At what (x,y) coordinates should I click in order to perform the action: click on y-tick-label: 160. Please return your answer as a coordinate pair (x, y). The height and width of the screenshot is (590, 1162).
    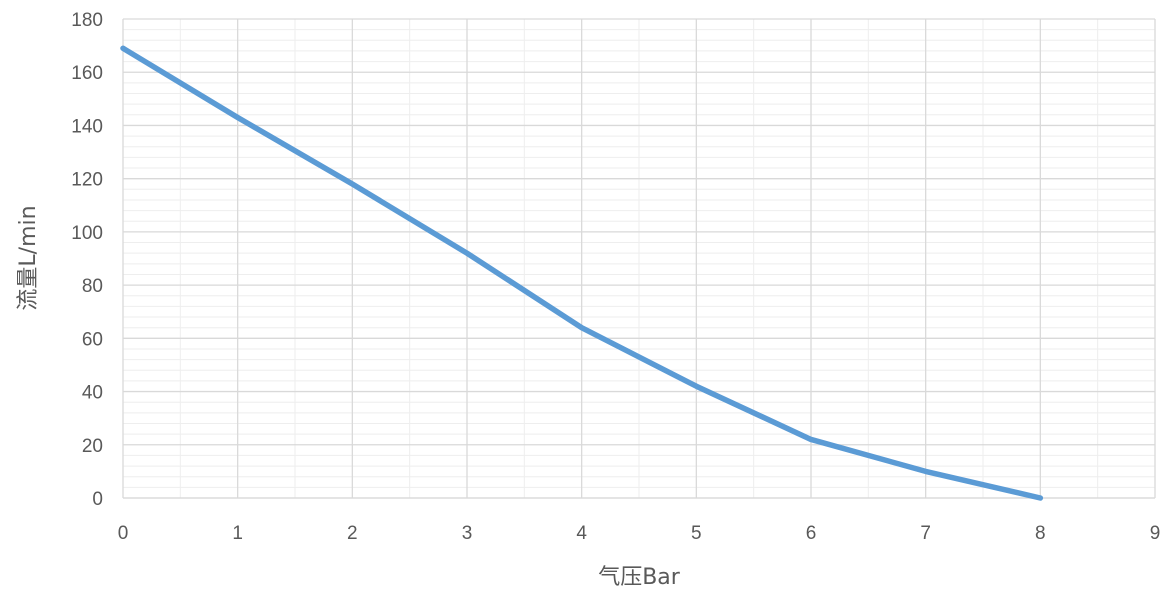
    Looking at the image, I should click on (87, 73).